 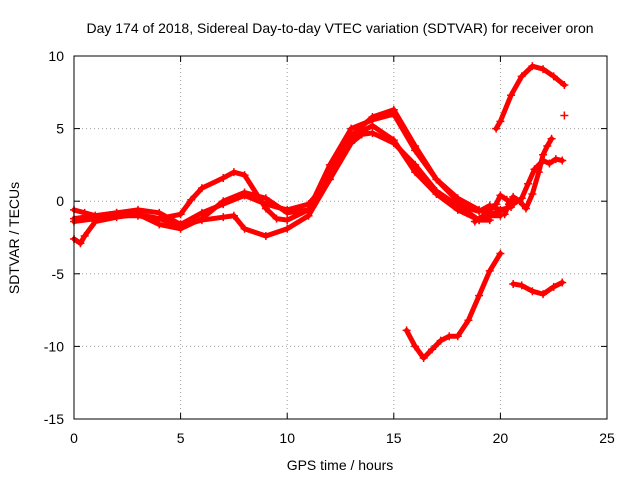 What do you see at coordinates (56, 56) in the screenshot?
I see `y-tick-label: 10` at bounding box center [56, 56].